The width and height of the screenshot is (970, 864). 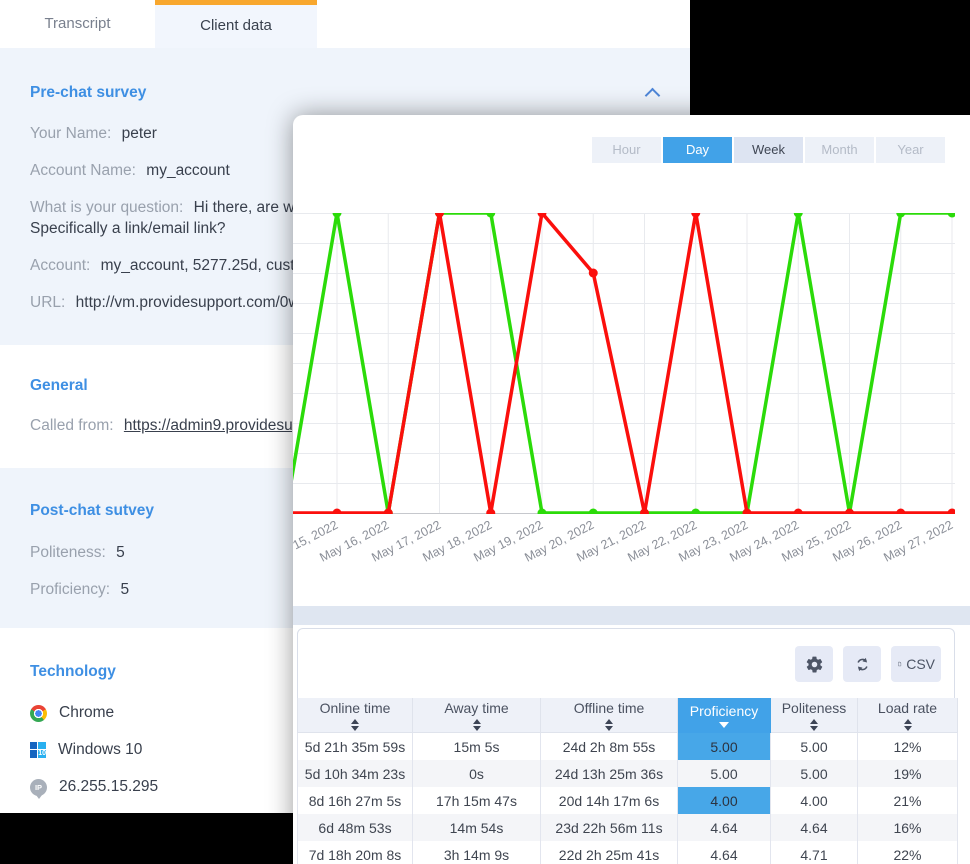 What do you see at coordinates (59, 385) in the screenshot?
I see `general-title: General` at bounding box center [59, 385].